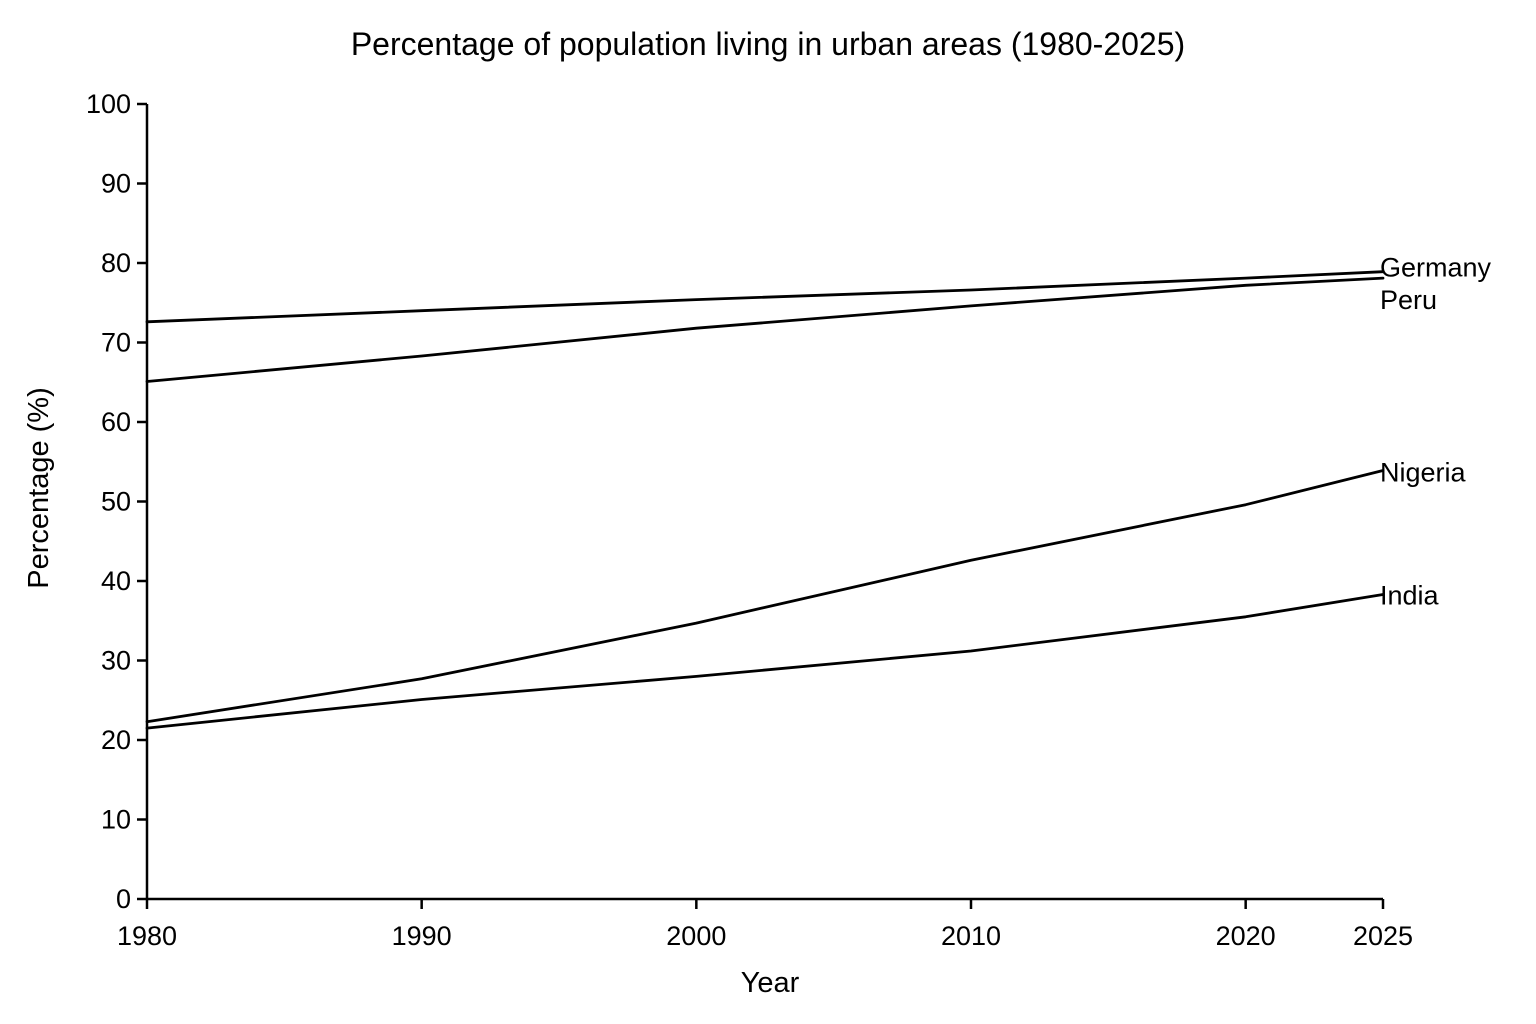 This screenshot has width=1536, height=1024. I want to click on series-line-peru, so click(765, 329).